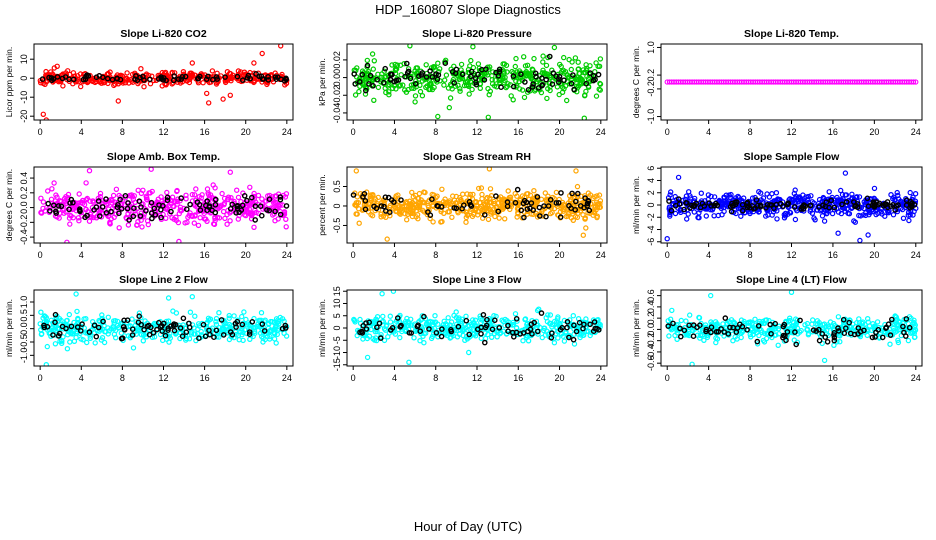 Image resolution: width=936 pixels, height=540 pixels. Describe the element at coordinates (792, 157) in the screenshot. I see `panel-title: Slope Sample Flow` at that location.